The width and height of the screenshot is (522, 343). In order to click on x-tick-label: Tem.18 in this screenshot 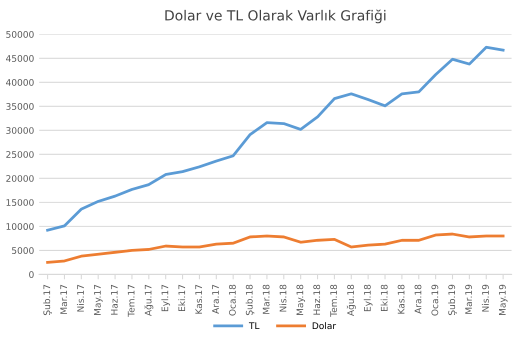, I will do `click(334, 300)`.